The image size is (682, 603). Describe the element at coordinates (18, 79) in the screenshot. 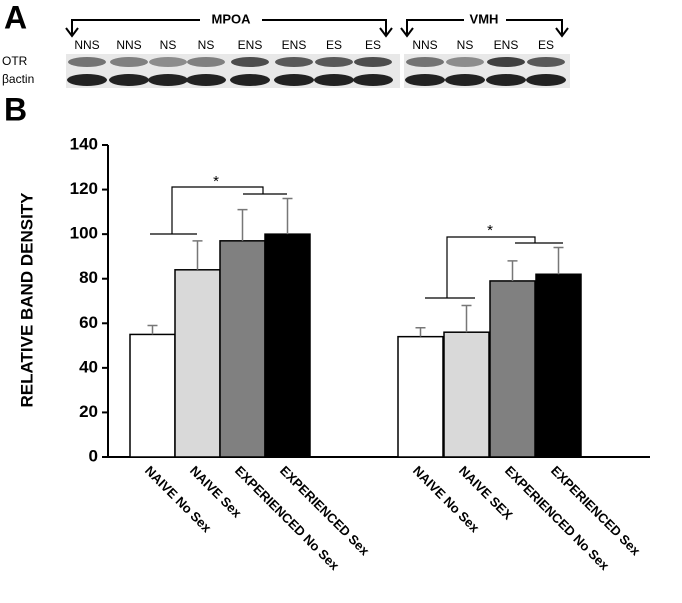

I see `row-label: βactin` at that location.